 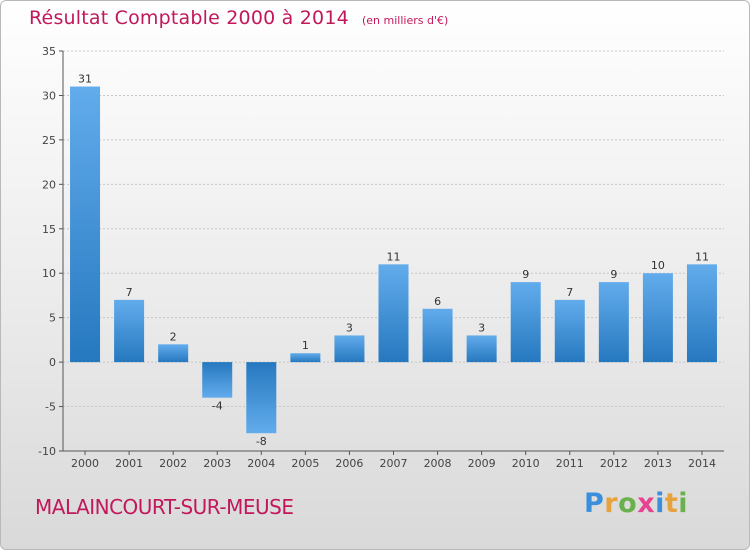 What do you see at coordinates (611, 503) in the screenshot?
I see `logo-letter: r` at bounding box center [611, 503].